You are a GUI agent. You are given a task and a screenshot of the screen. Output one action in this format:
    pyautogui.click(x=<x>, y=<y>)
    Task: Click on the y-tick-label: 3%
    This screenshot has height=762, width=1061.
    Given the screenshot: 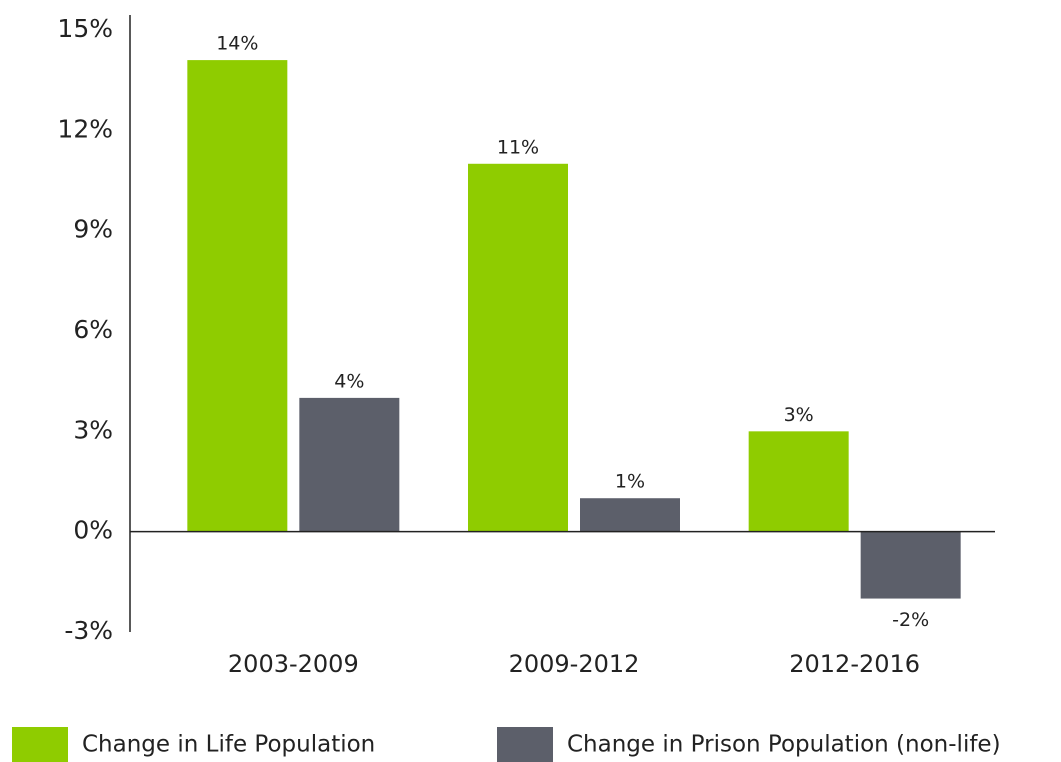 What is the action you would take?
    pyautogui.click(x=93, y=429)
    